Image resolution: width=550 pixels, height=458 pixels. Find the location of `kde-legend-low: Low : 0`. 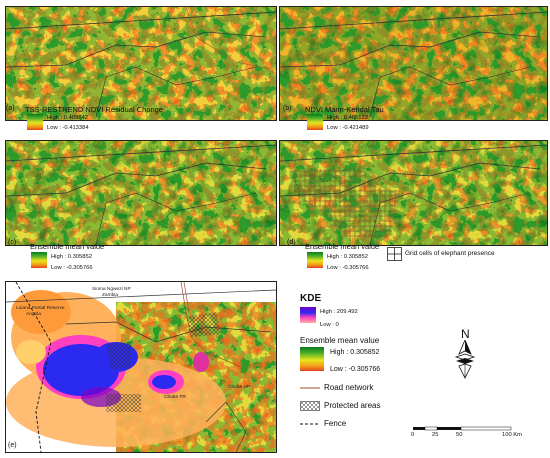

kde-legend-low: Low : 0 is located at coordinates (329, 325).